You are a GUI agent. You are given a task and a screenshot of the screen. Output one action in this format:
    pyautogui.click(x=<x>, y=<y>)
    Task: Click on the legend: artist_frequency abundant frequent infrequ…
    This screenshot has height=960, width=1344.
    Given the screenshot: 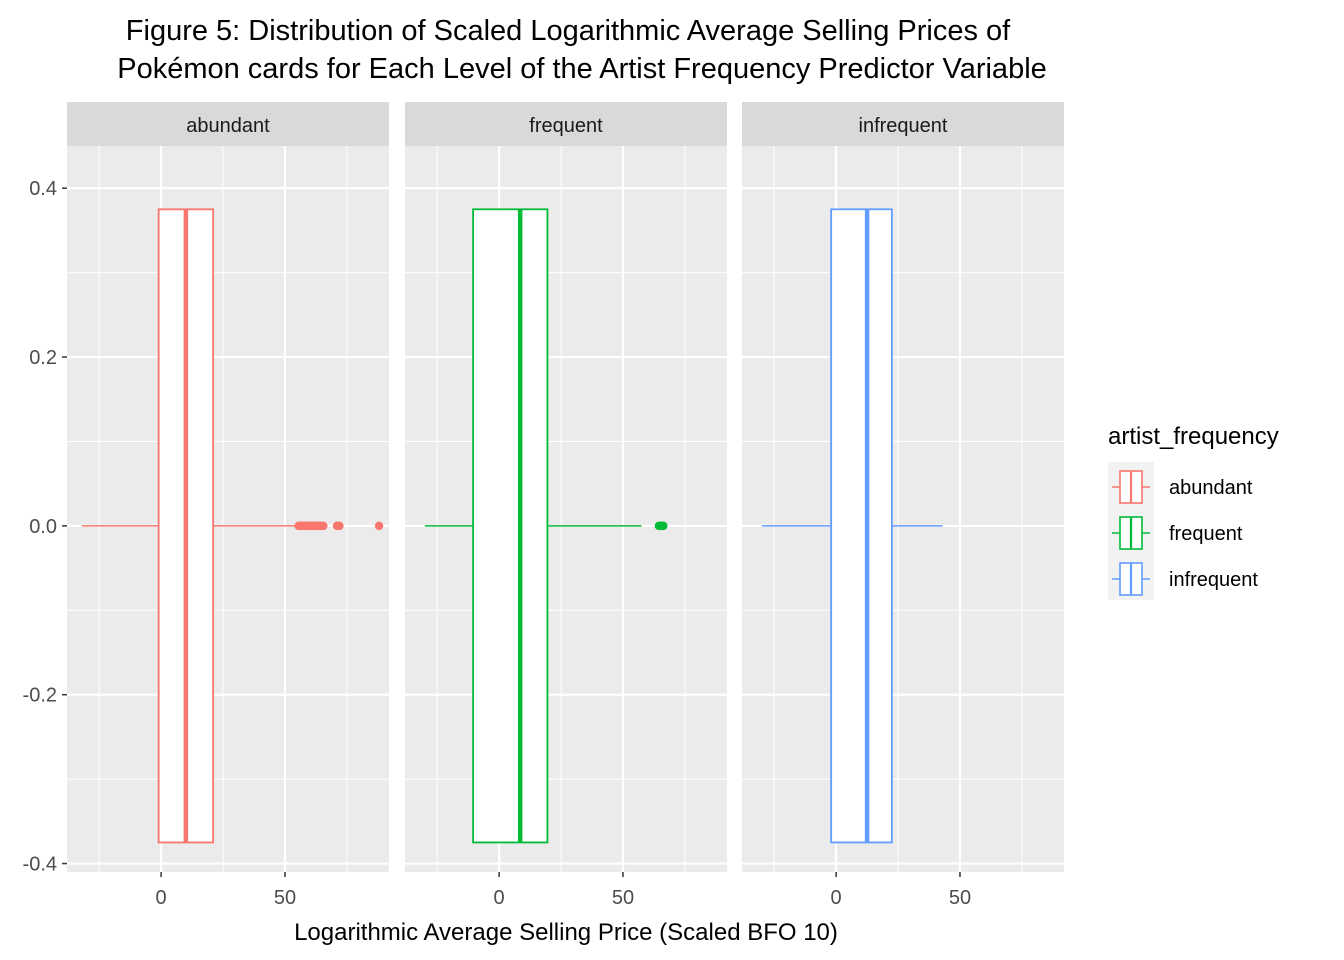 What is the action you would take?
    pyautogui.click(x=1193, y=511)
    